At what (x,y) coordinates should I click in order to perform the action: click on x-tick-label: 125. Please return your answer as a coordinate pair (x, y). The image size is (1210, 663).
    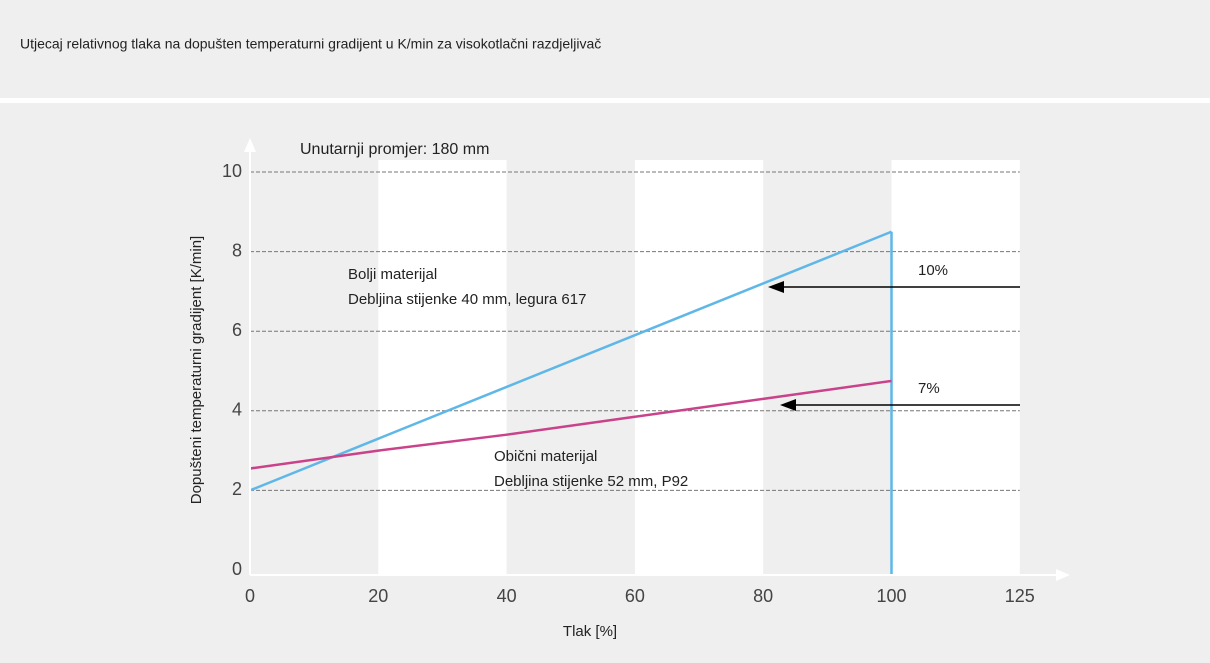
    Looking at the image, I should click on (1020, 596).